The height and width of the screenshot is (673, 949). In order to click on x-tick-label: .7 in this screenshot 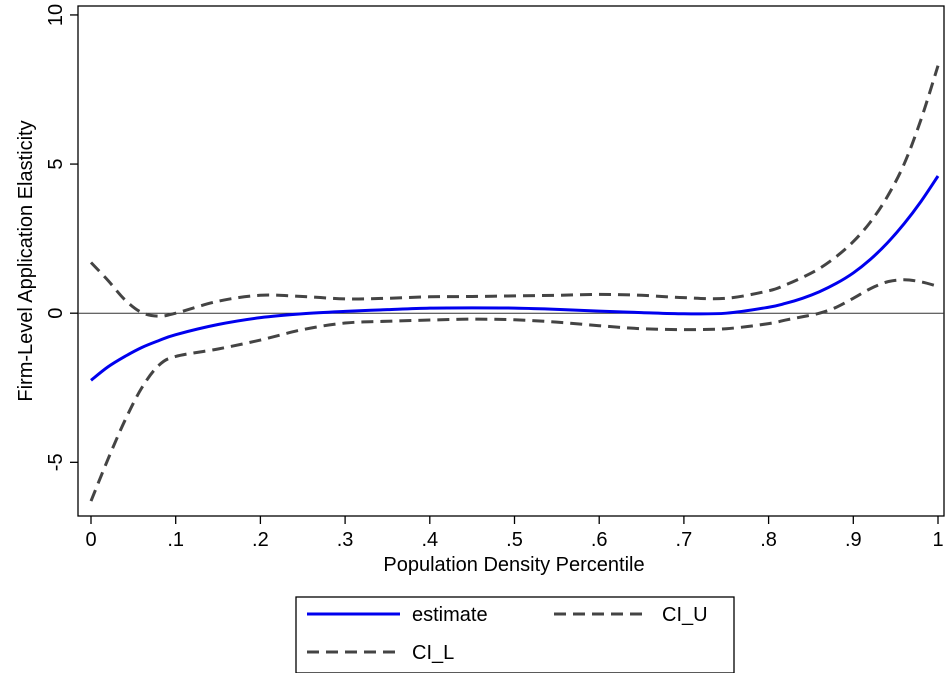, I will do `click(684, 540)`.